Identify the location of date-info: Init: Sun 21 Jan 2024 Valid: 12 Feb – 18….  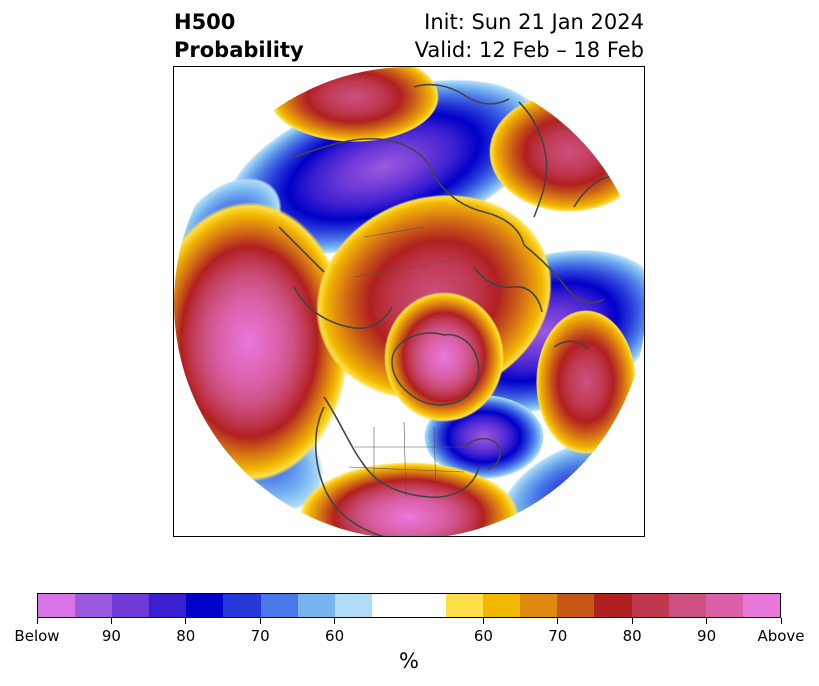
(529, 36).